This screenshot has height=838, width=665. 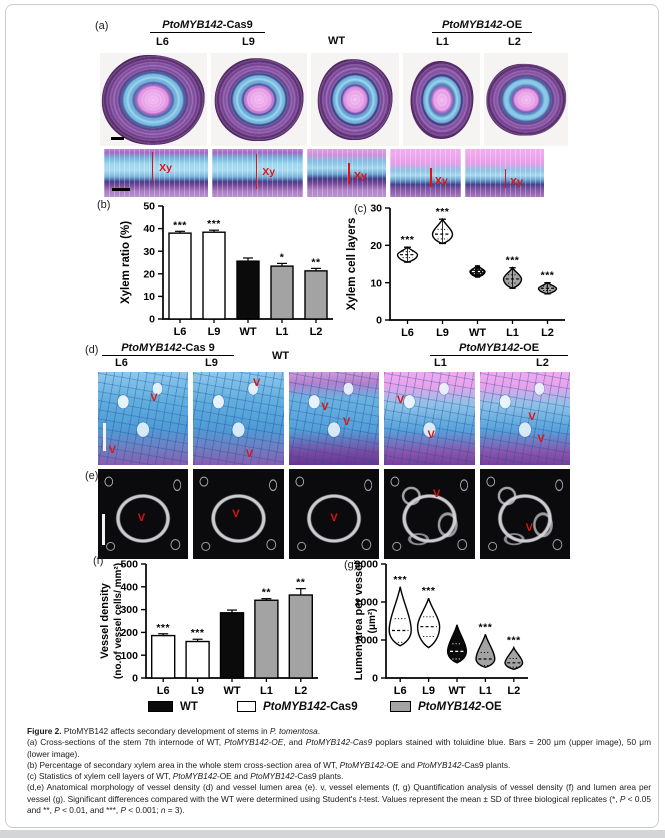 I want to click on panel-d-letter: (d), so click(x=92, y=350).